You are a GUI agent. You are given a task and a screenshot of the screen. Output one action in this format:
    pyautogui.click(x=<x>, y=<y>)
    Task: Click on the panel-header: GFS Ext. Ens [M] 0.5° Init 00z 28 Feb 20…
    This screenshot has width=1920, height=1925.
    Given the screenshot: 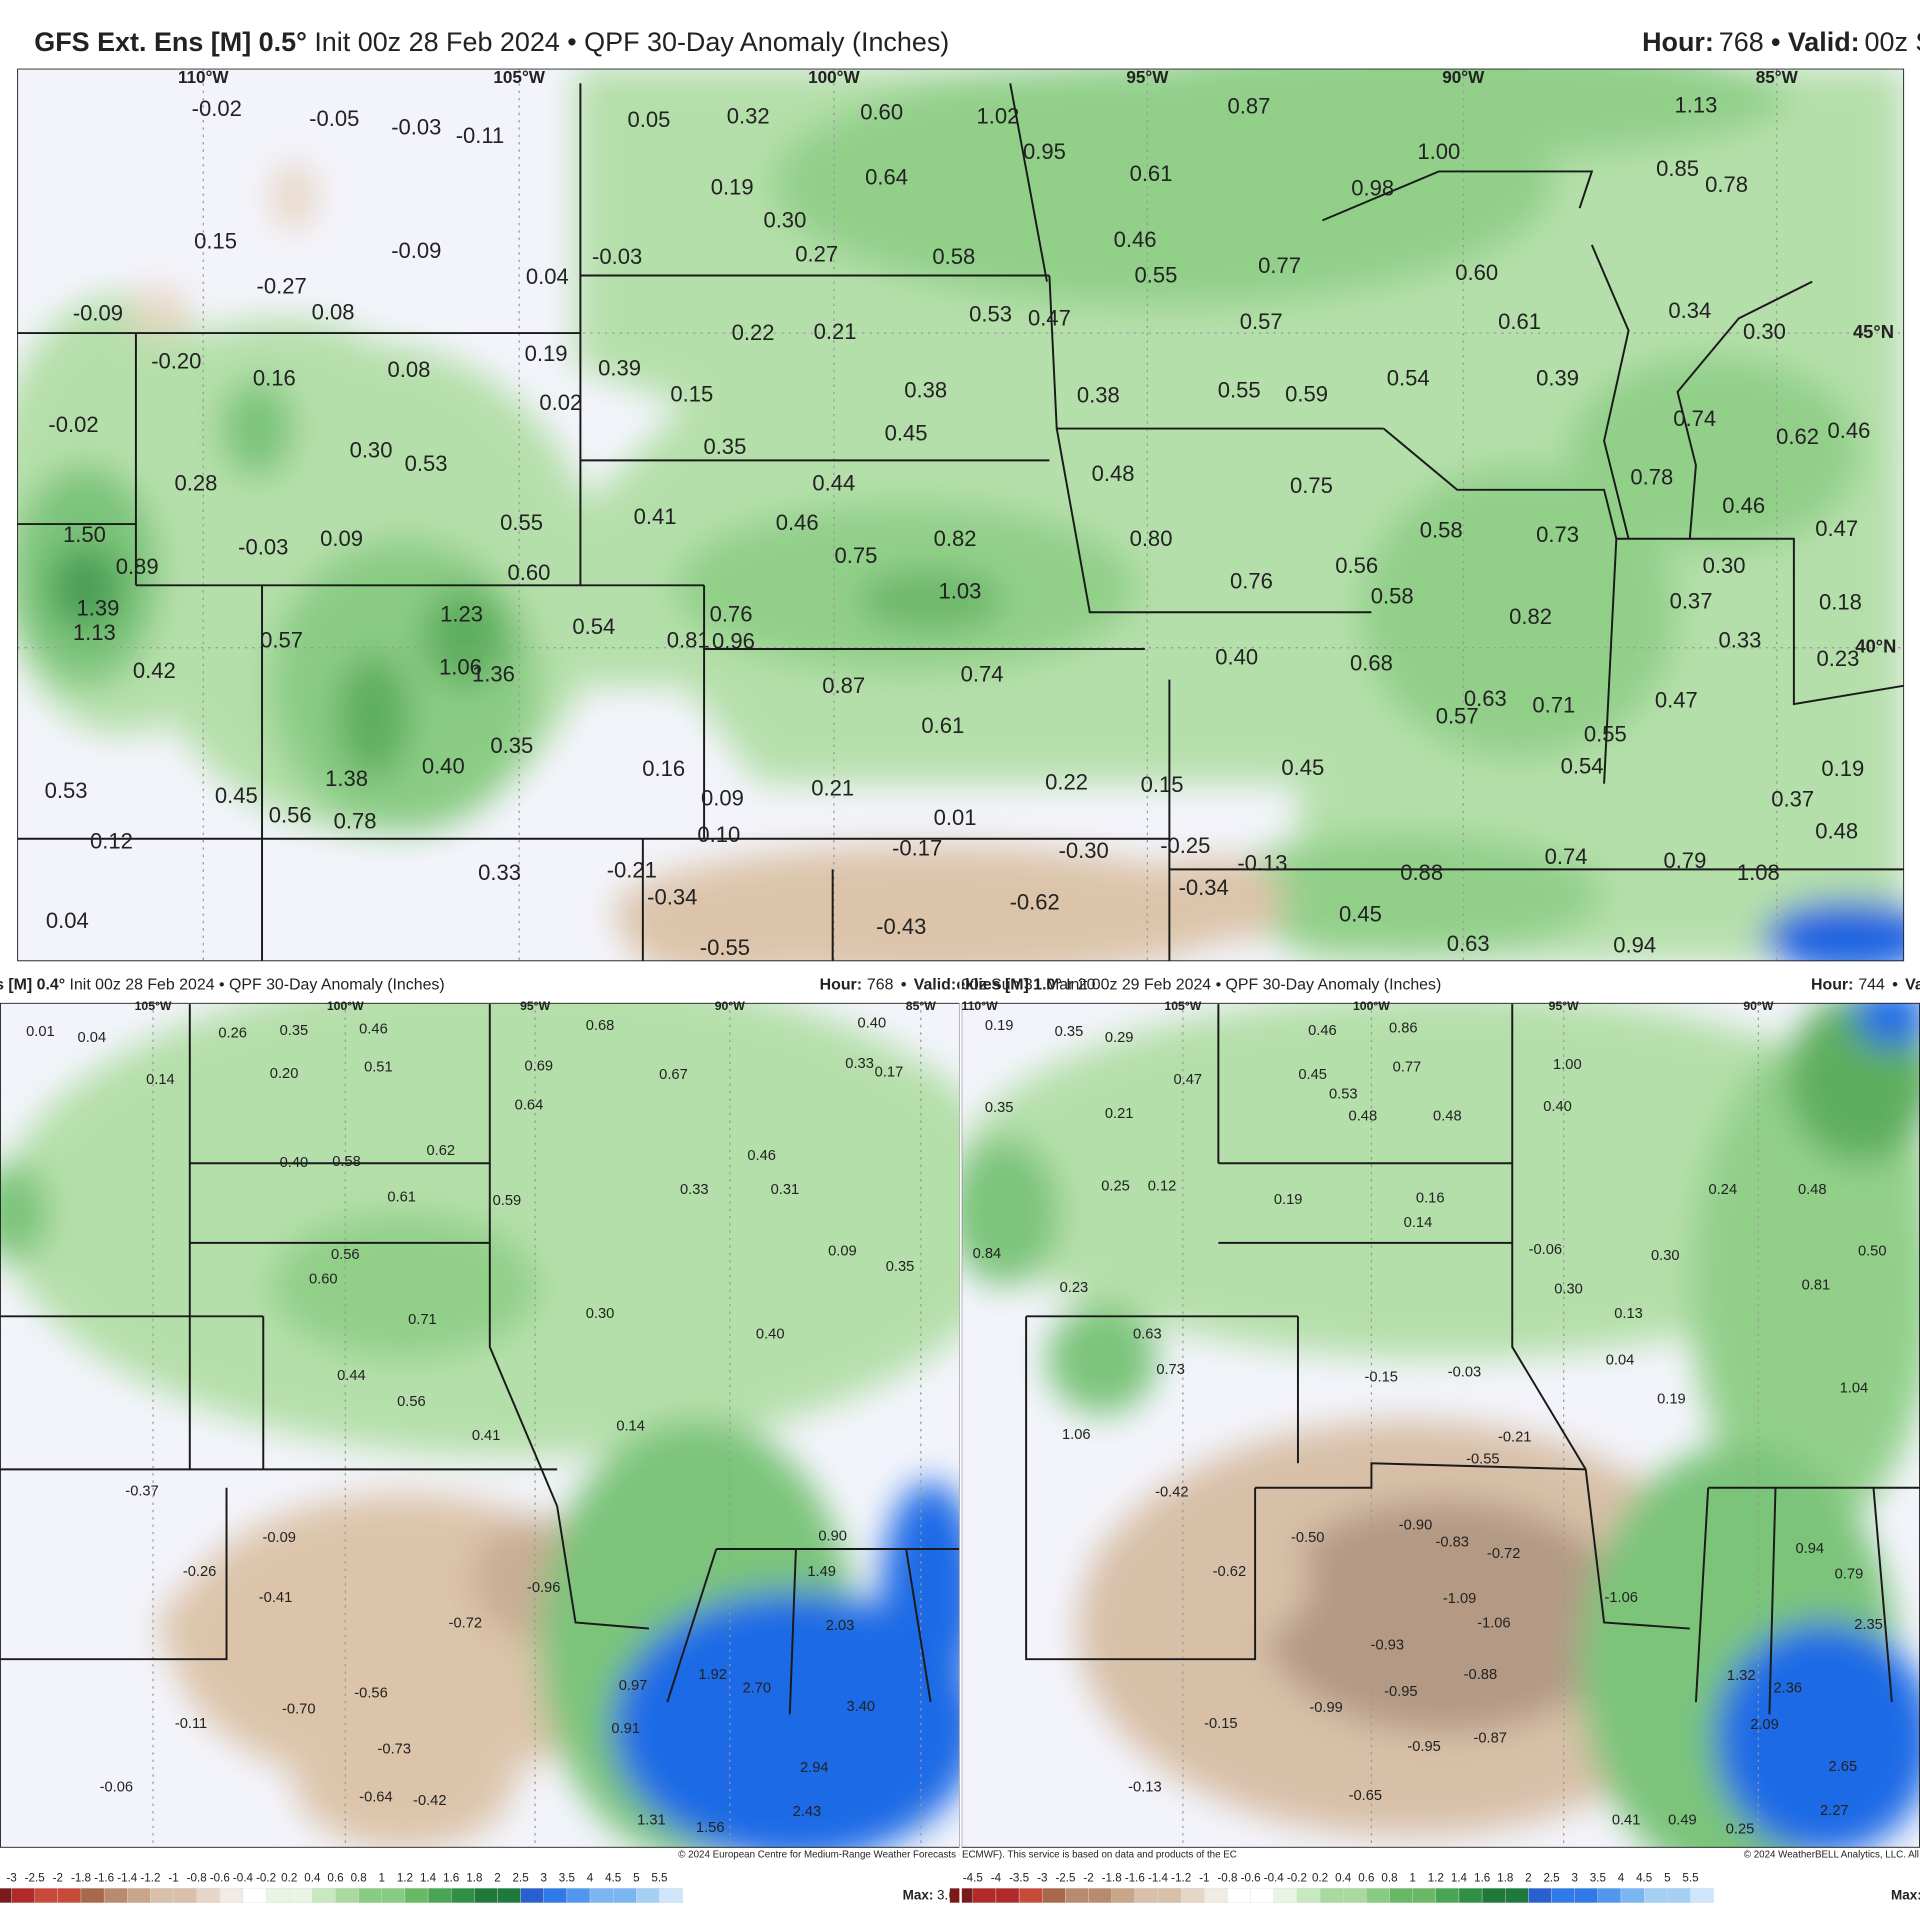 What is the action you would take?
    pyautogui.click(x=491, y=42)
    